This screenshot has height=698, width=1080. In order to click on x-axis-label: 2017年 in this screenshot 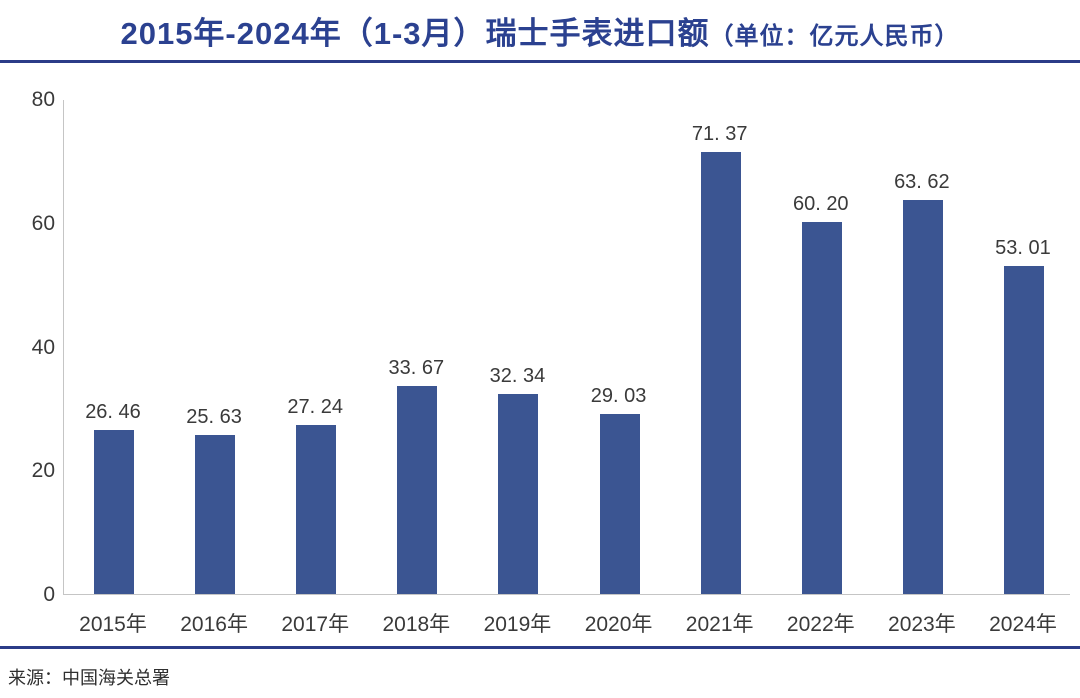, I will do `click(315, 624)`.